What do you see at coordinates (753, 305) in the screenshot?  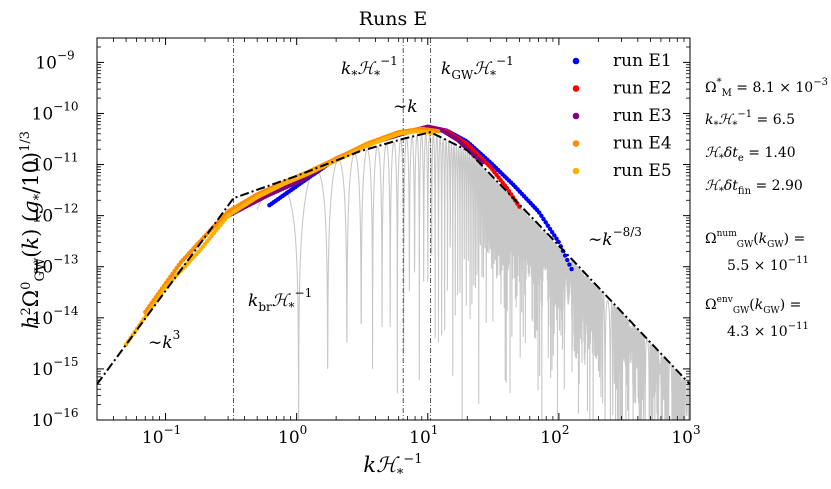 I see `parameter-line: ΩenvGW(kGW) =` at bounding box center [753, 305].